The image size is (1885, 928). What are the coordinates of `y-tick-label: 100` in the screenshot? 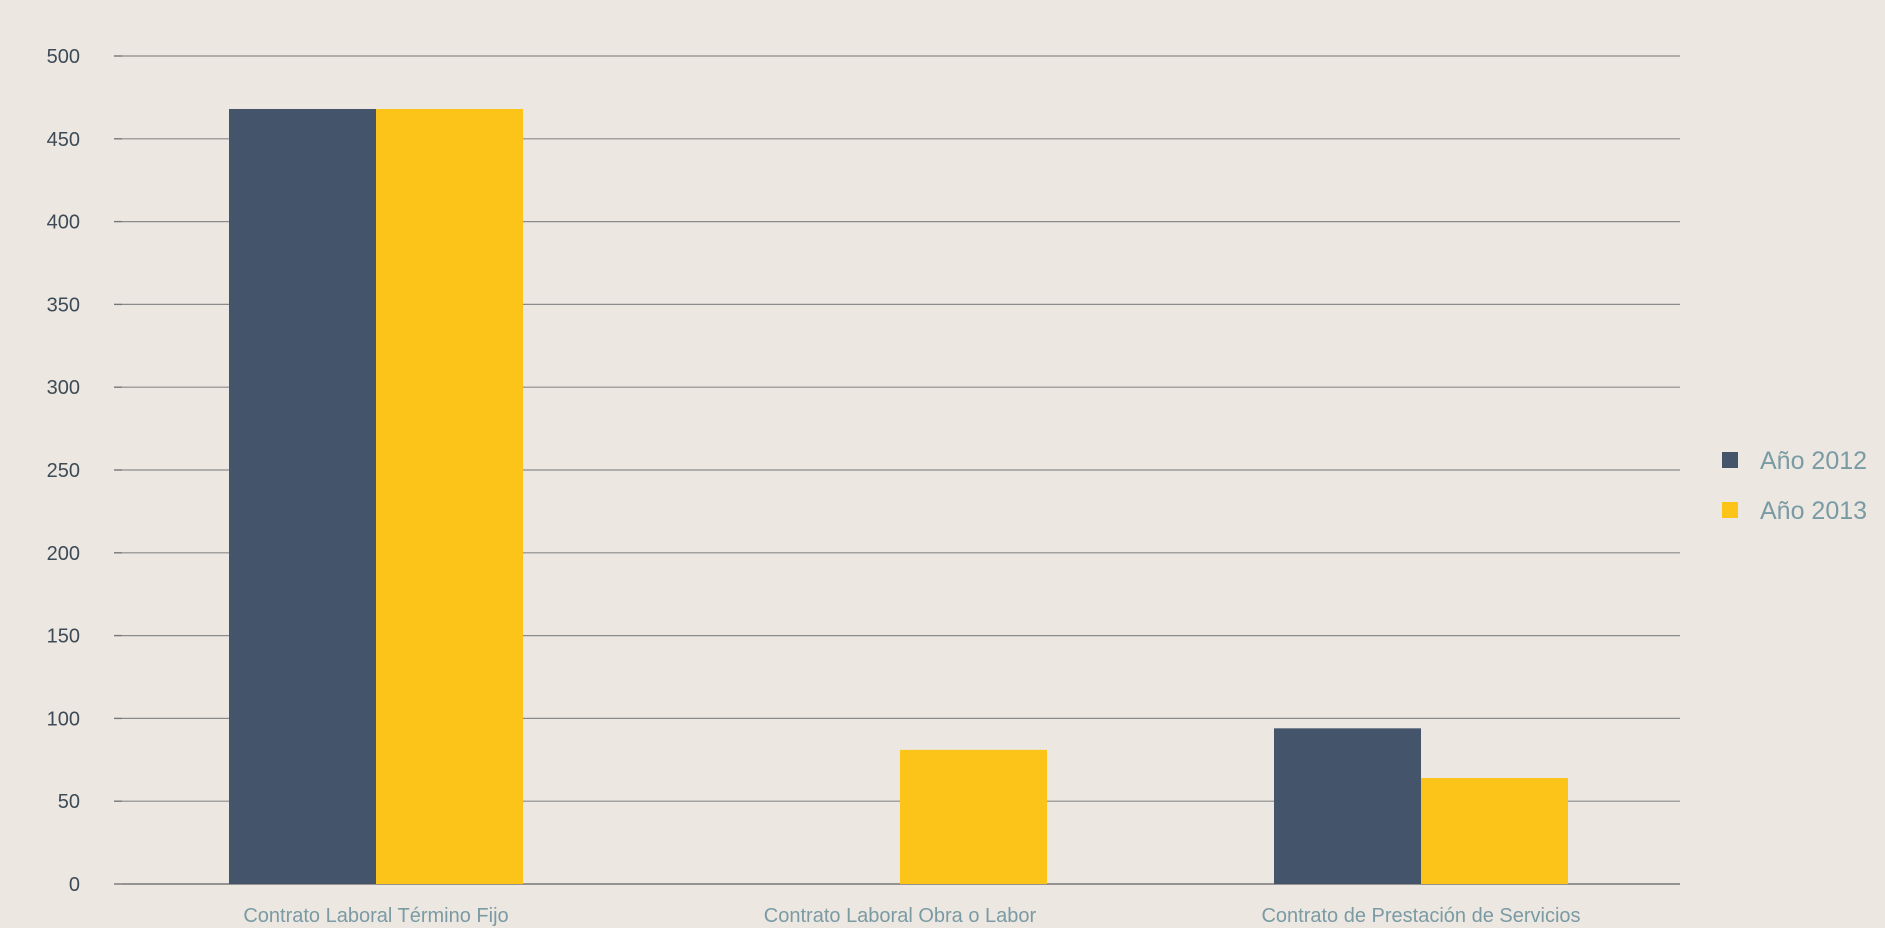 It's located at (63, 719).